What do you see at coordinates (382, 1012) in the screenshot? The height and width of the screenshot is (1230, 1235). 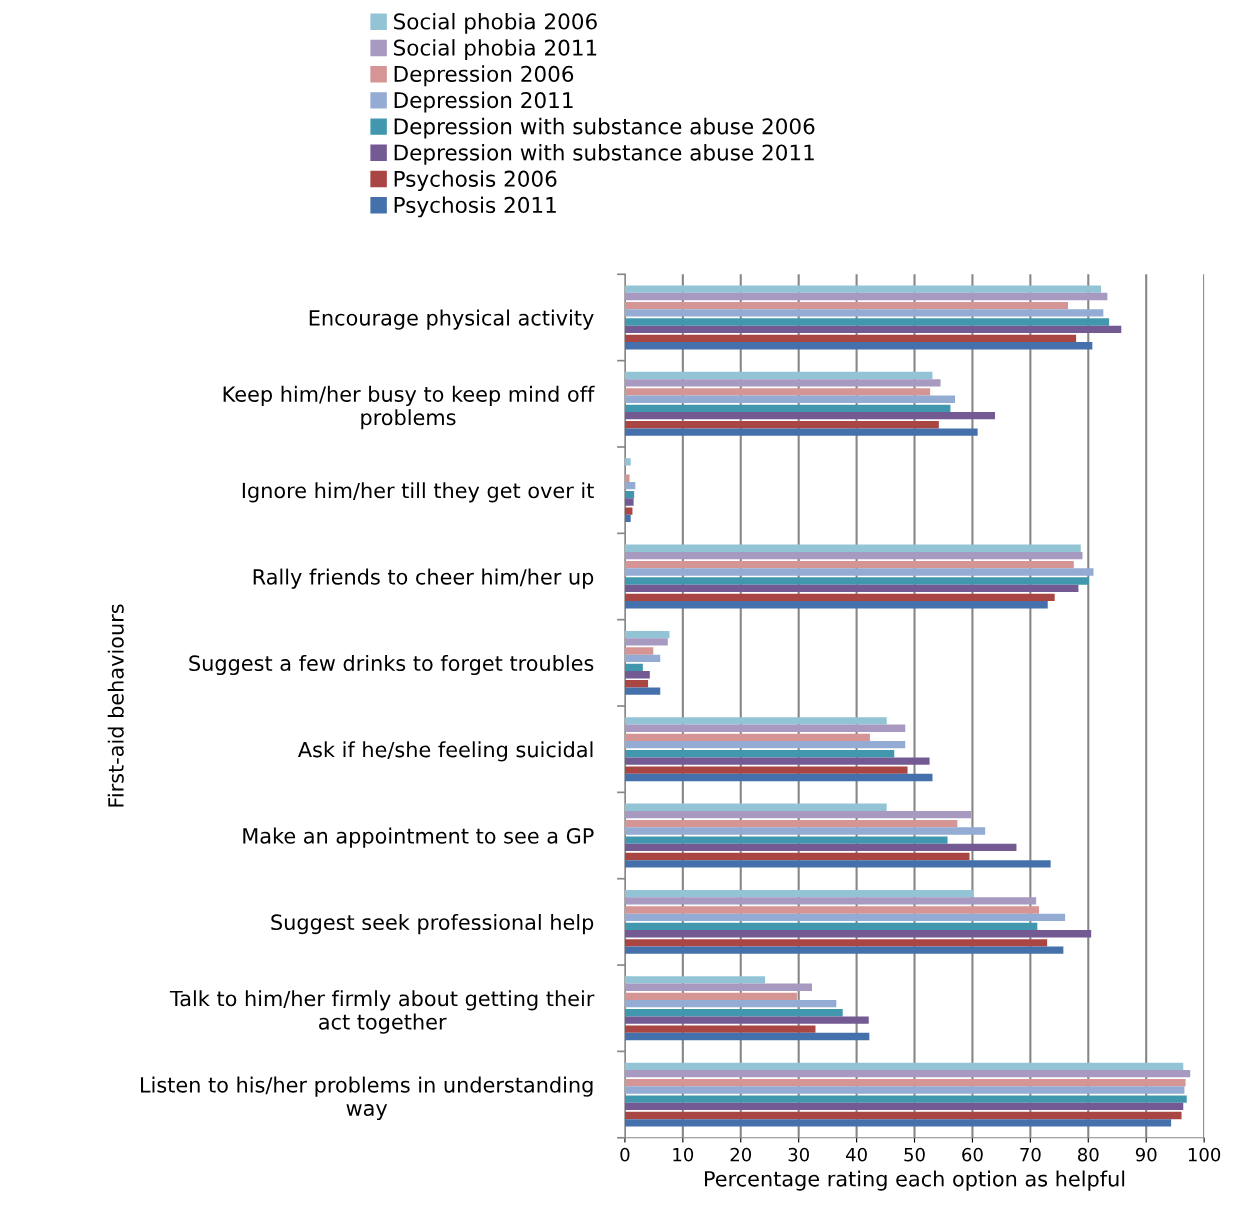 I see `y-tick-label: Talk to him/her firmly about getting their act together` at bounding box center [382, 1012].